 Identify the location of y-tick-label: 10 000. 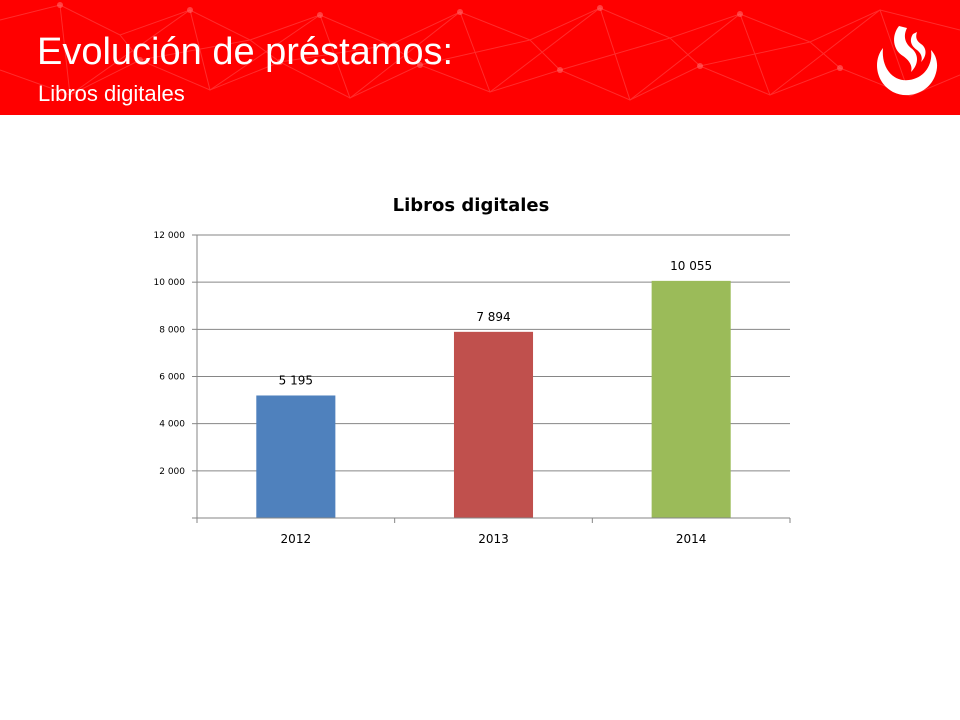
(170, 283).